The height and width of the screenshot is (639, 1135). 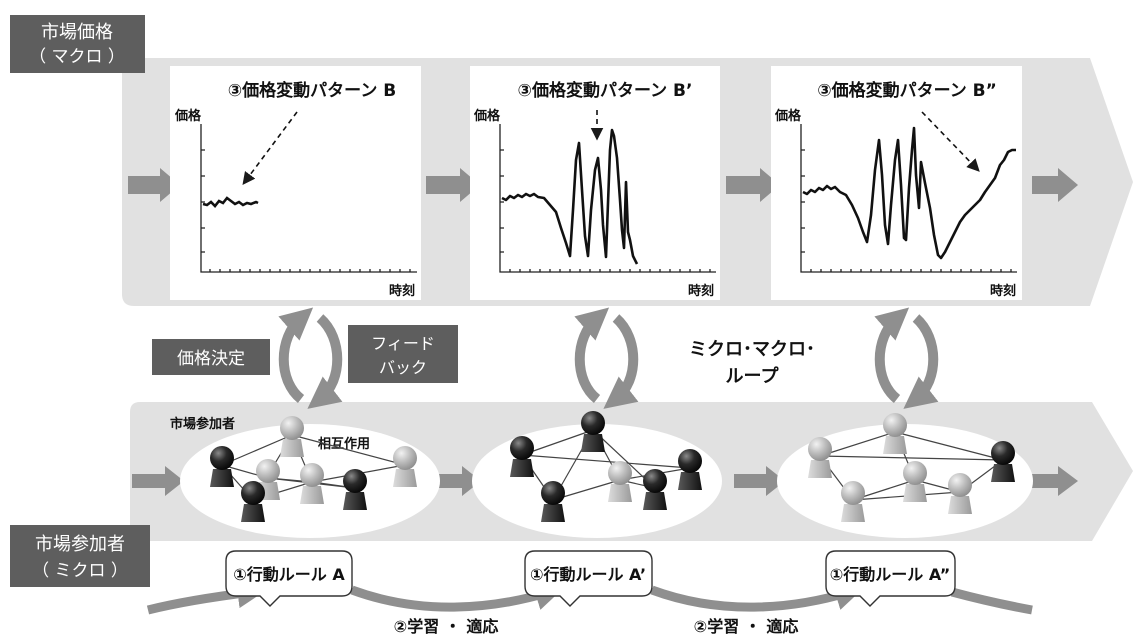 I want to click on feedback-label-line2: バック, so click(x=403, y=367).